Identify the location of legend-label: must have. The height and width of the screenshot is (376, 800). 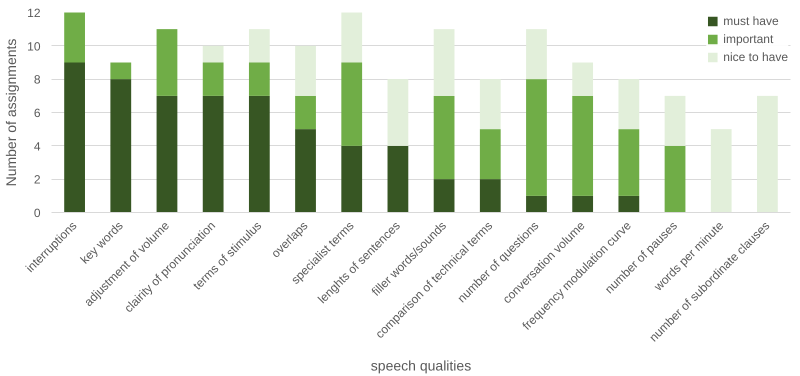
(751, 21).